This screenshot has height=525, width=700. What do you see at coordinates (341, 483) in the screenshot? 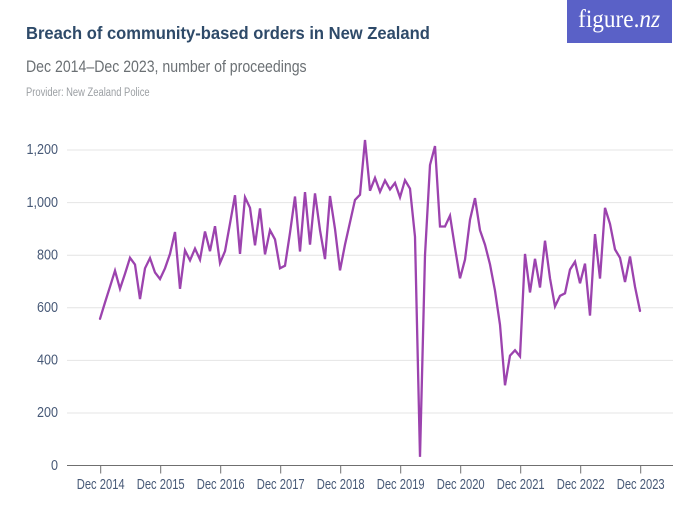
I see `svg-text: Dec 2018` at bounding box center [341, 483].